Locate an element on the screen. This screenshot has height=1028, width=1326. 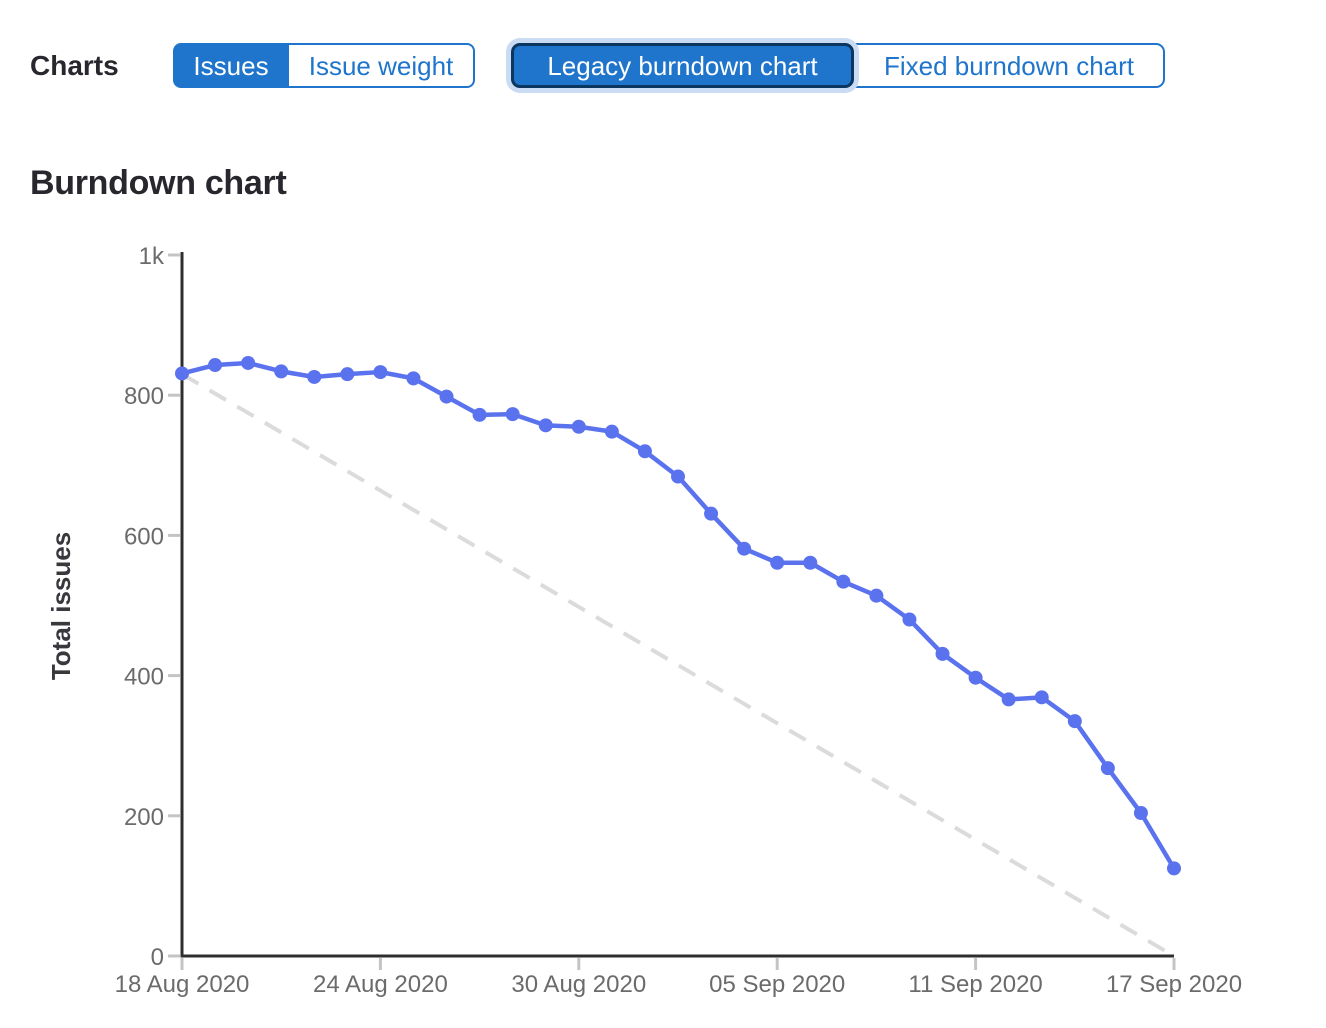
legacy-burndown-chart-button: Legacy burndown chart is located at coordinates (682, 65).